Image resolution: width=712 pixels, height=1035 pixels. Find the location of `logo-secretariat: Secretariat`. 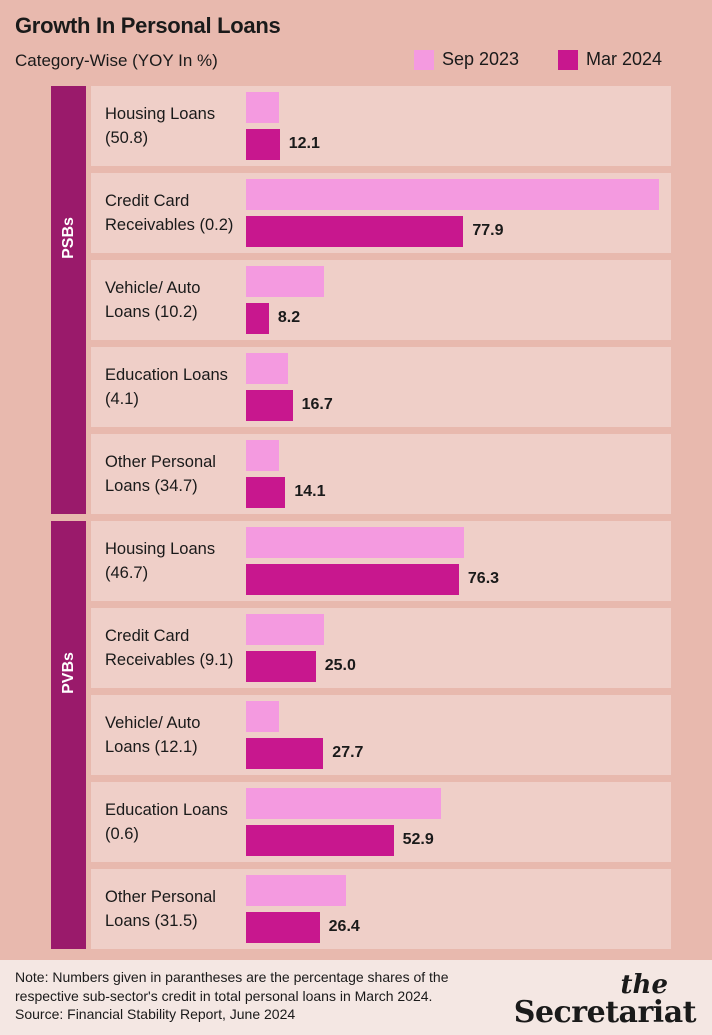

logo-secretariat: Secretariat is located at coordinates (605, 1012).